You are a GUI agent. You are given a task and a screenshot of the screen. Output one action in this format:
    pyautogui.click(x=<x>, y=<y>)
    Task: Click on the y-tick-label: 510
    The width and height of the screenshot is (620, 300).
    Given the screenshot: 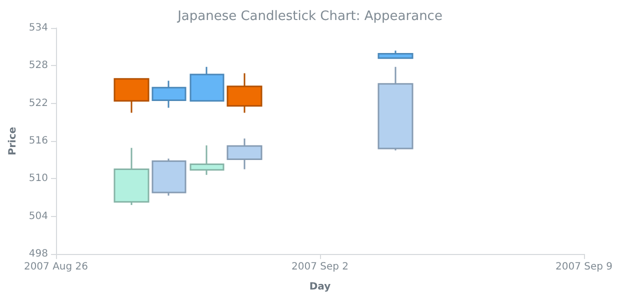 What is the action you would take?
    pyautogui.click(x=38, y=178)
    